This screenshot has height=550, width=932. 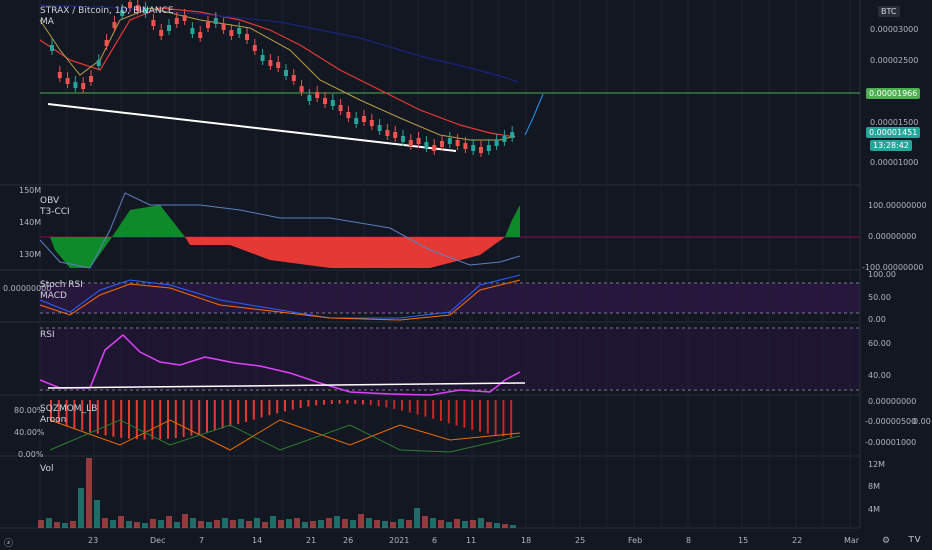 What do you see at coordinates (879, 297) in the screenshot?
I see `stoch-right-tick-1: 50.00` at bounding box center [879, 297].